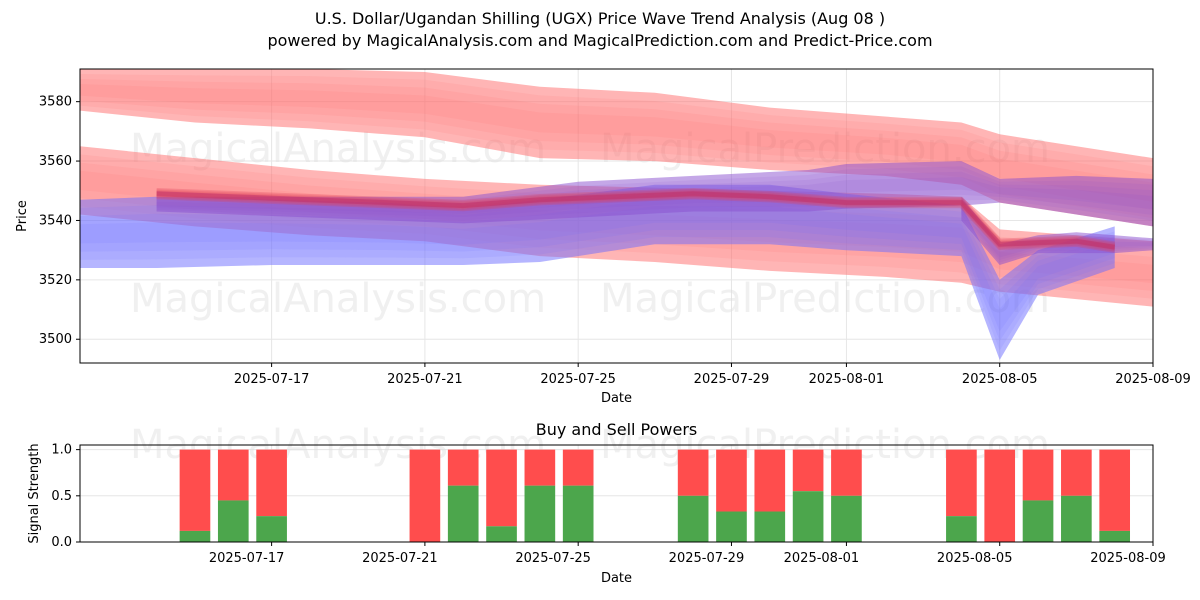  Describe the element at coordinates (1000, 379) in the screenshot. I see `price-xtick-label: 2025-08-05` at that location.